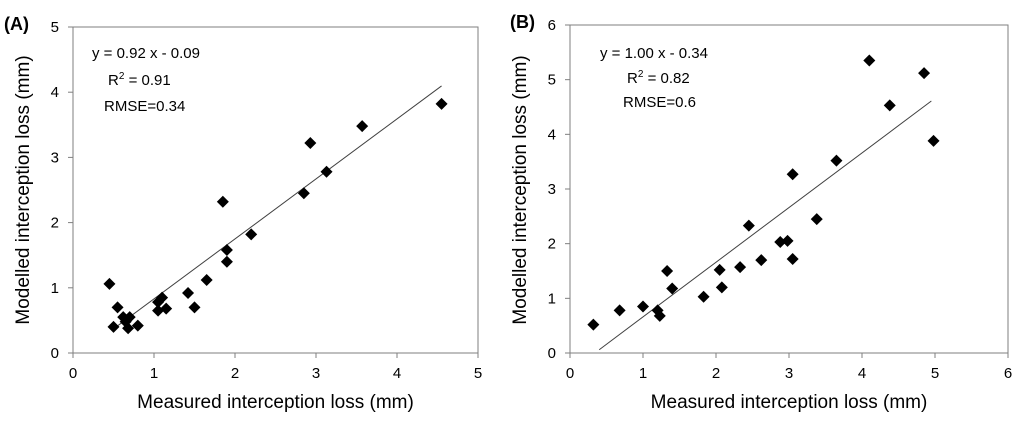 The width and height of the screenshot is (1024, 424). I want to click on y-tick-label-b: 5, so click(552, 80).